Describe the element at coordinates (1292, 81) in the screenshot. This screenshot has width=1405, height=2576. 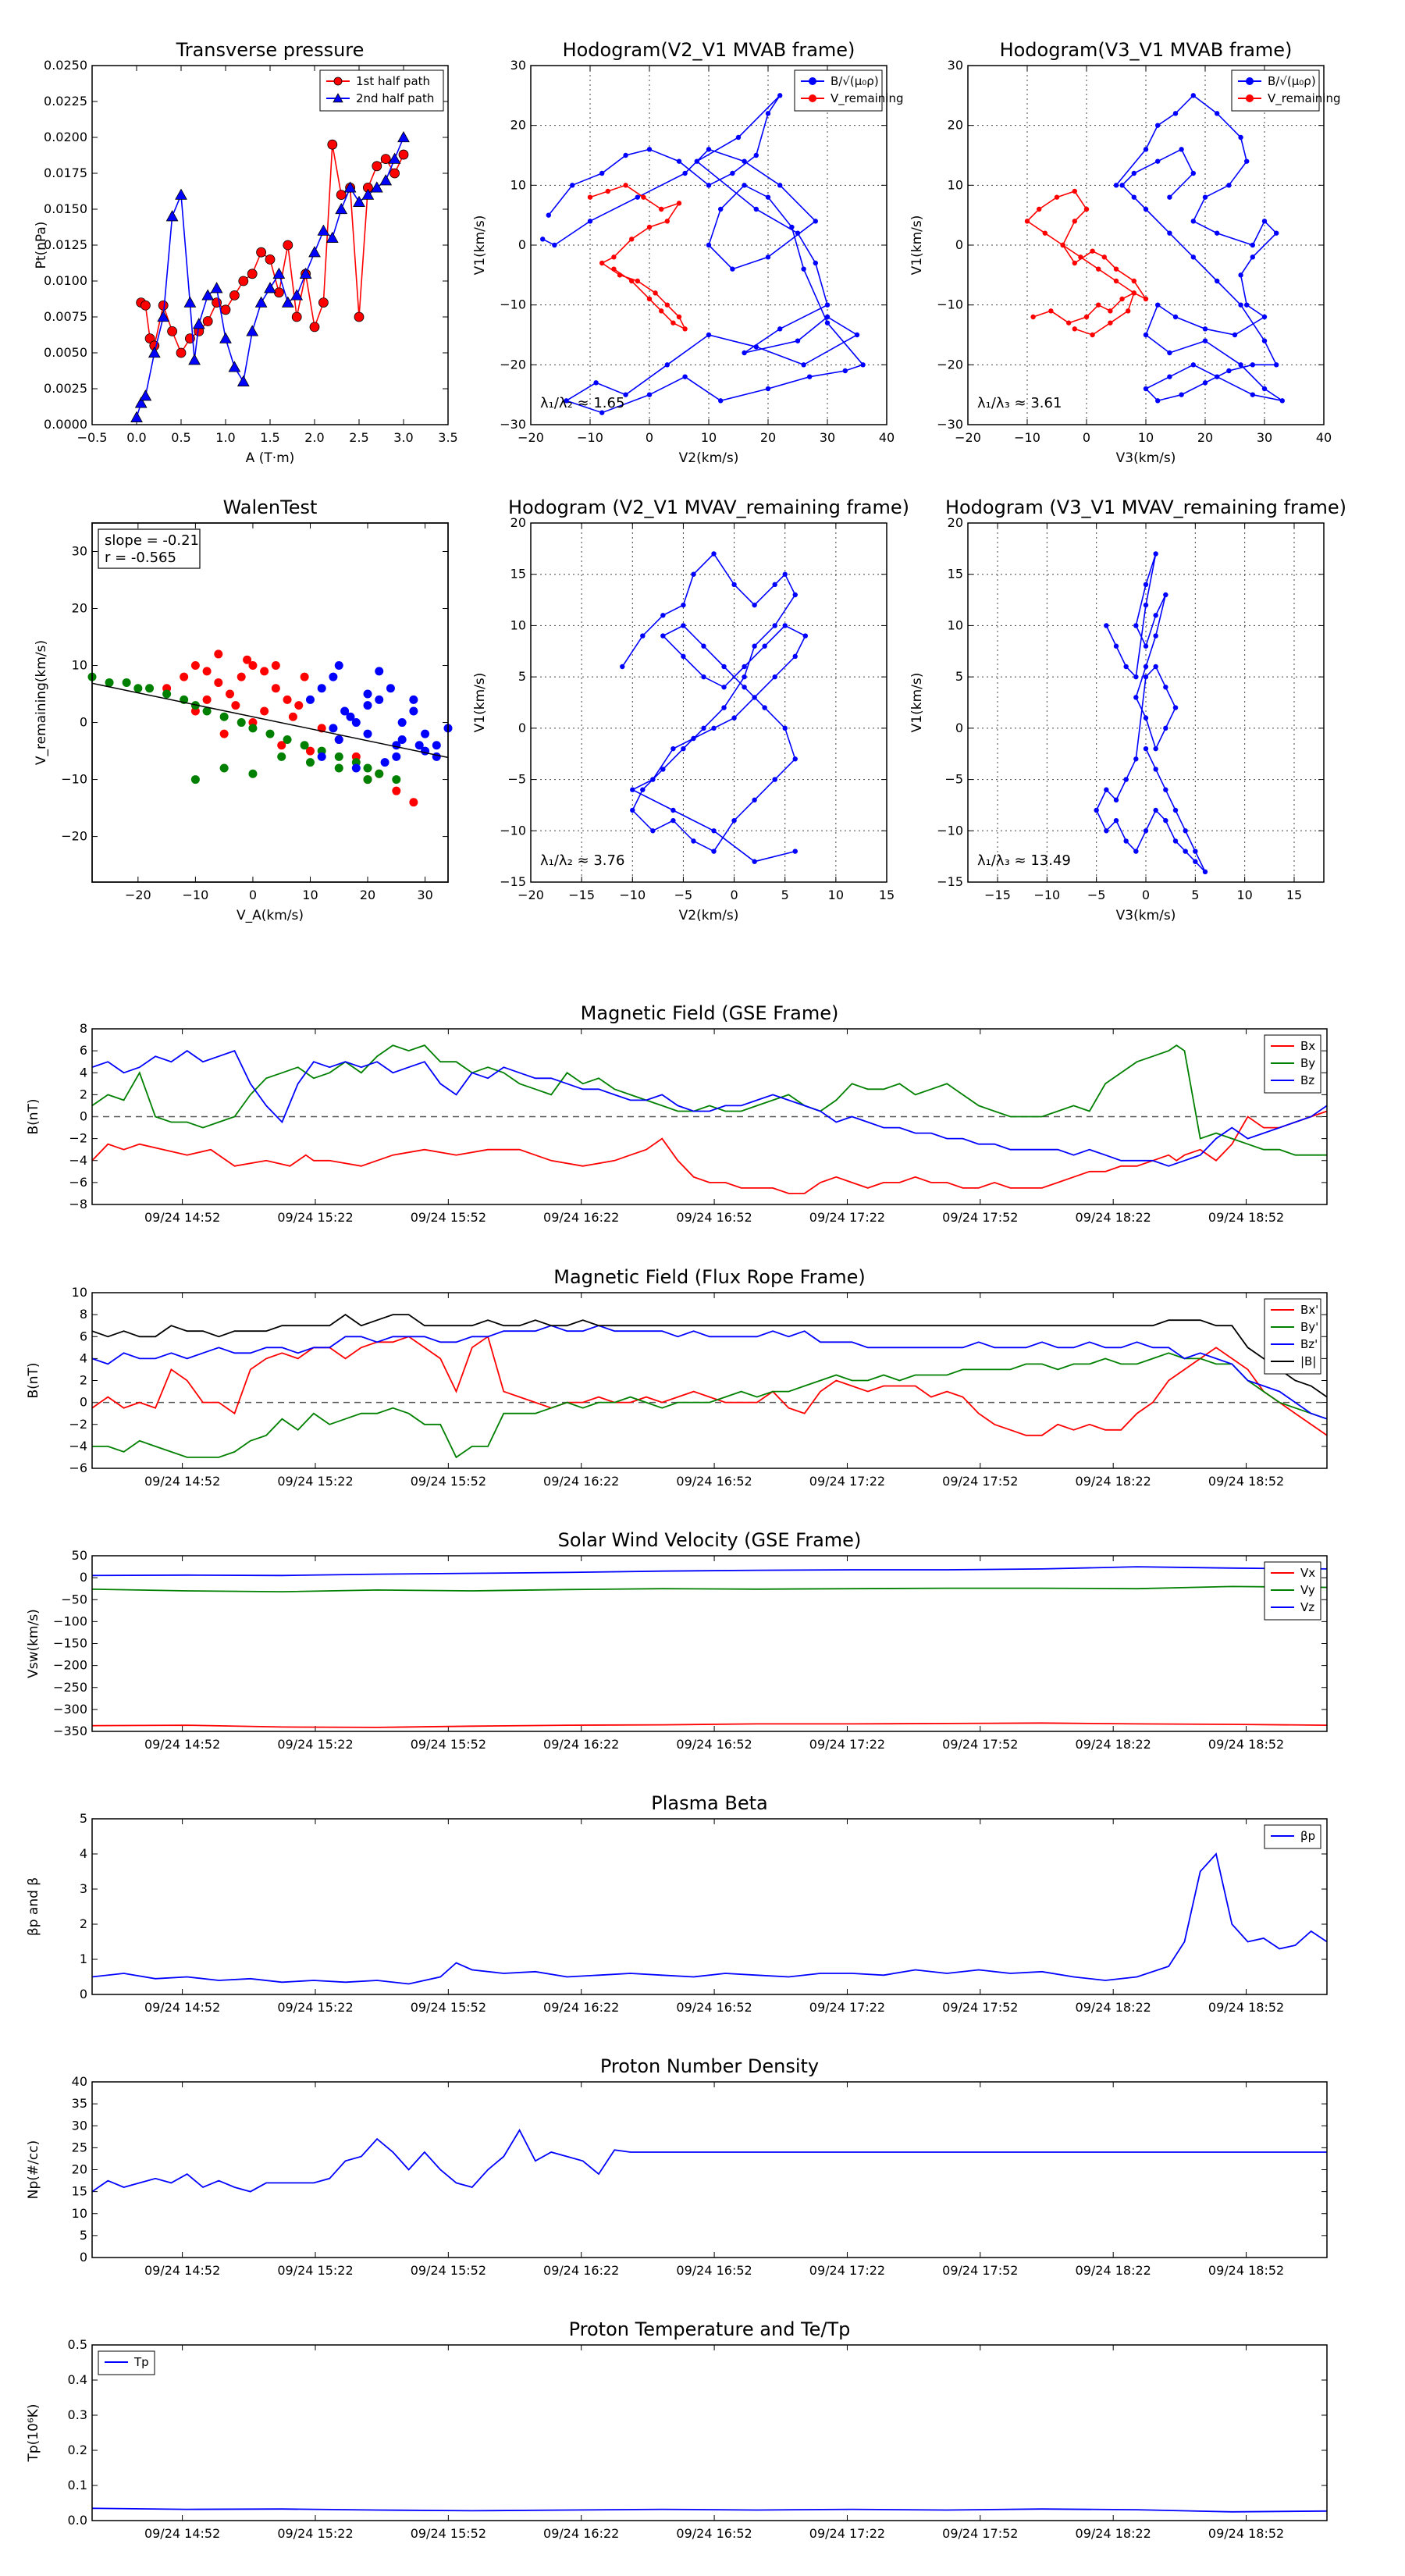
I see `legend-label: B/√(μ₀ρ)` at that location.